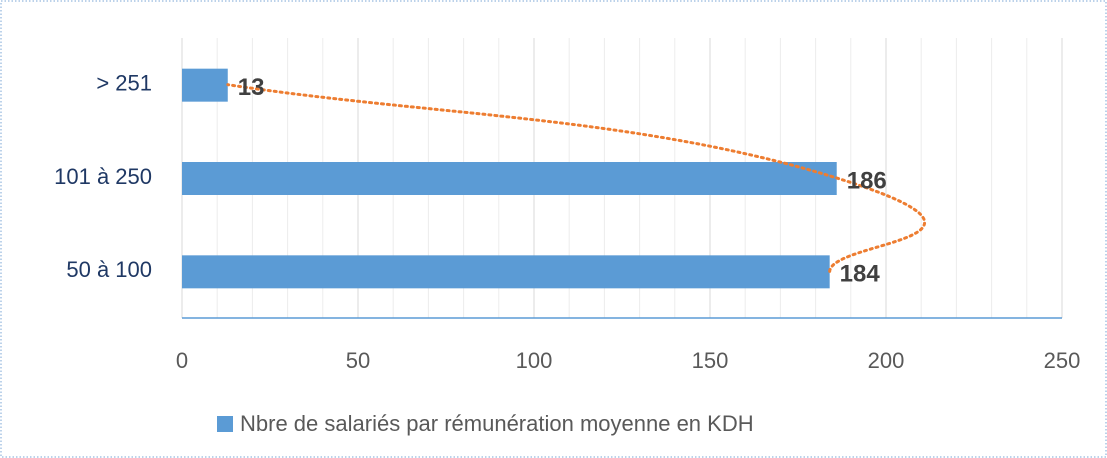 The height and width of the screenshot is (458, 1107). I want to click on data-label: 184, so click(860, 274).